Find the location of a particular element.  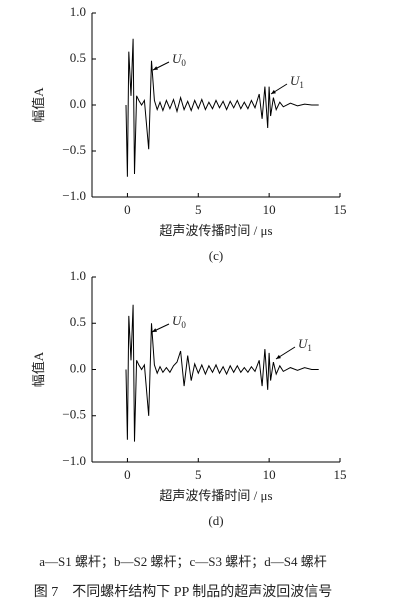

panel-label: (d) is located at coordinates (215, 520).